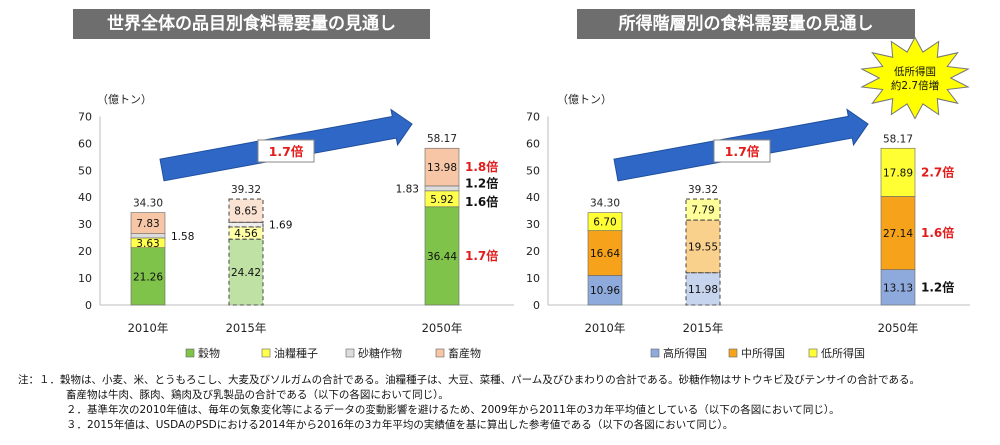 This screenshot has width=1000, height=445. I want to click on left-y-tick-label: 70, so click(85, 116).